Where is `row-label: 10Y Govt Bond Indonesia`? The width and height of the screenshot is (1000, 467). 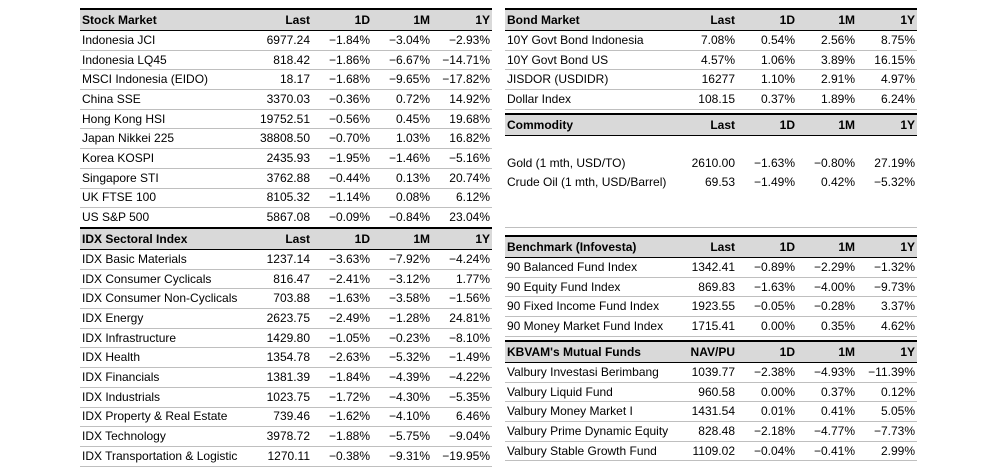 row-label: 10Y Govt Bond Indonesia is located at coordinates (591, 40).